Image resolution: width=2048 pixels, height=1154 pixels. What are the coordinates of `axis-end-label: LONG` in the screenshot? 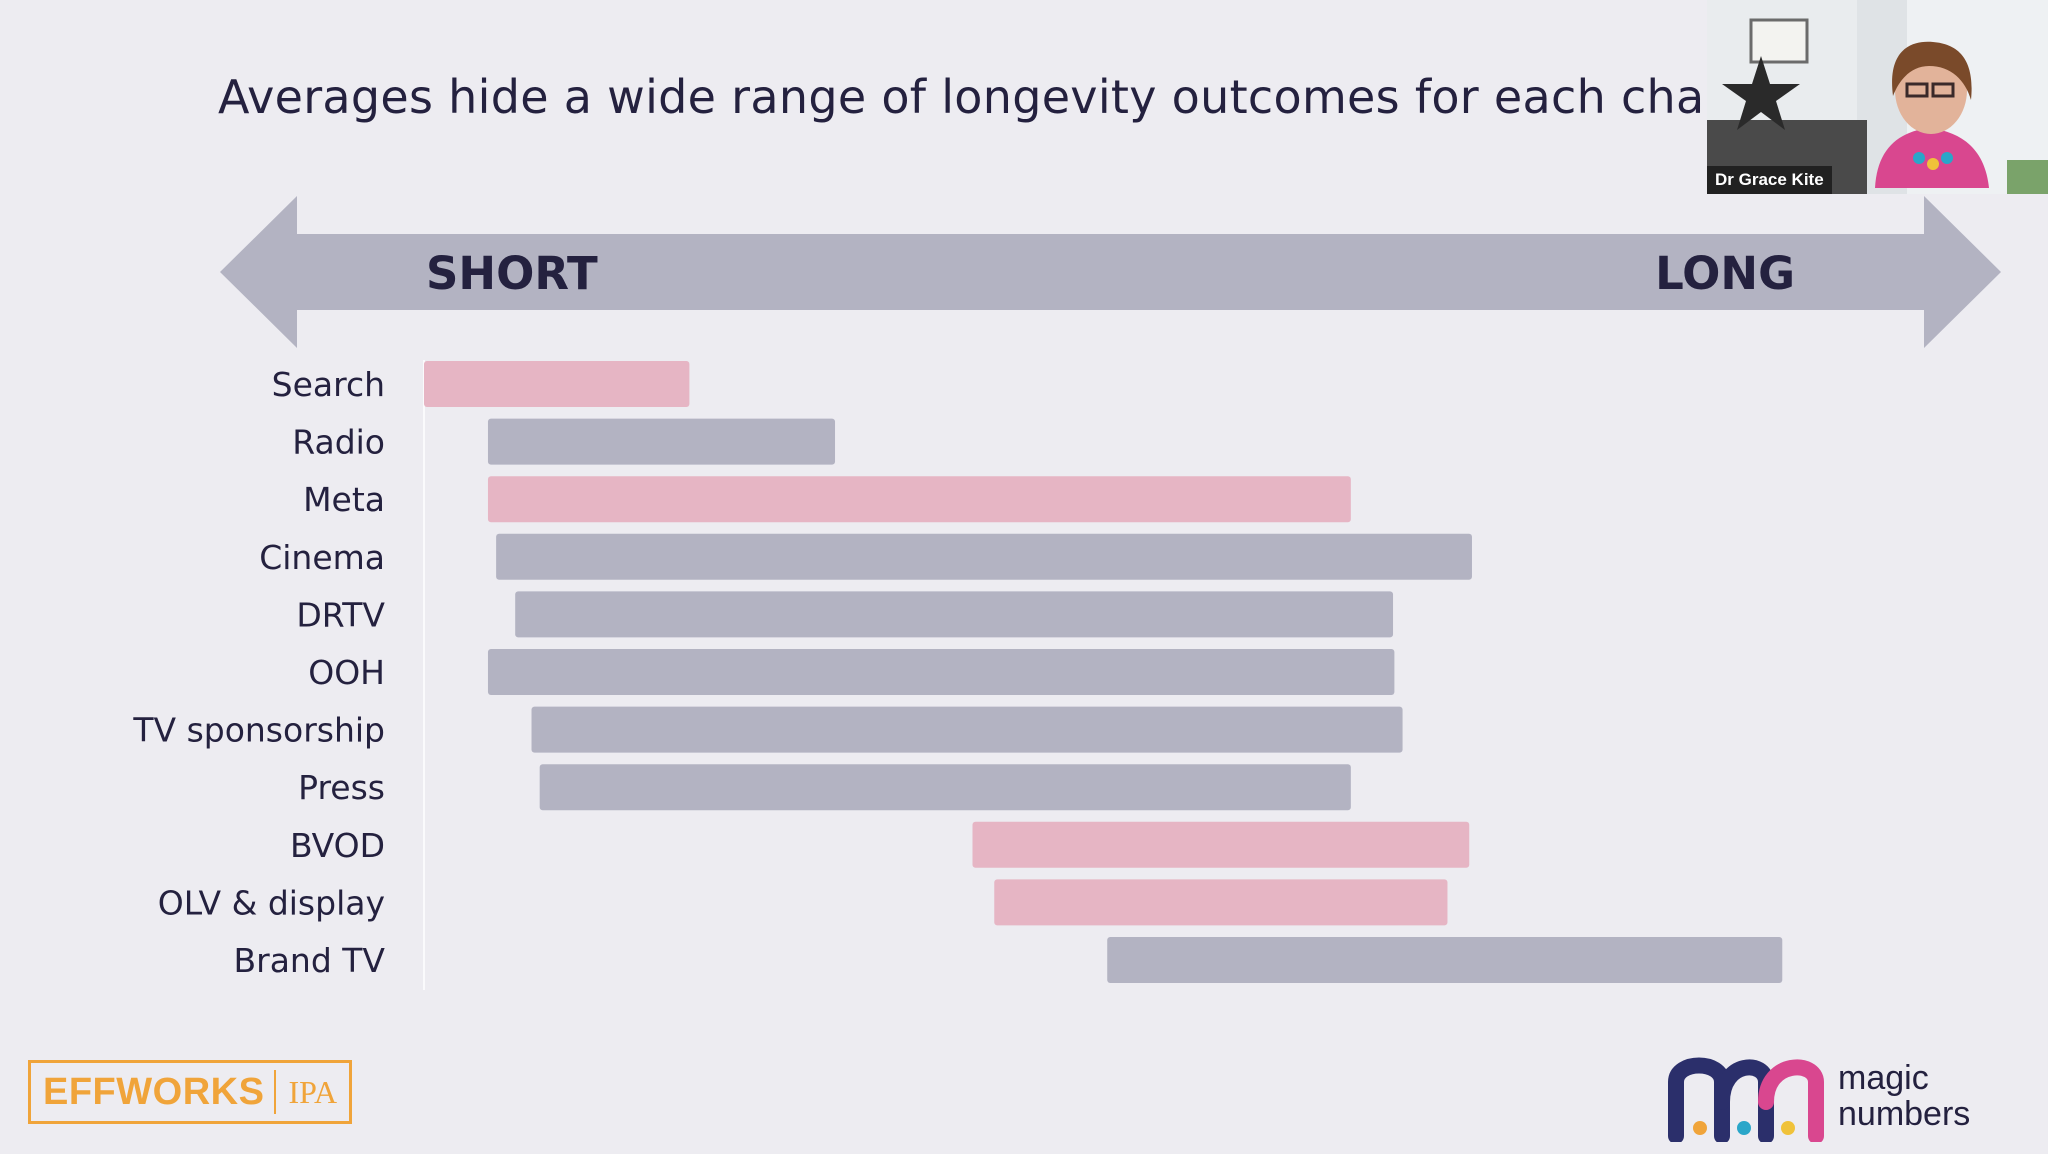 It's located at (1725, 273).